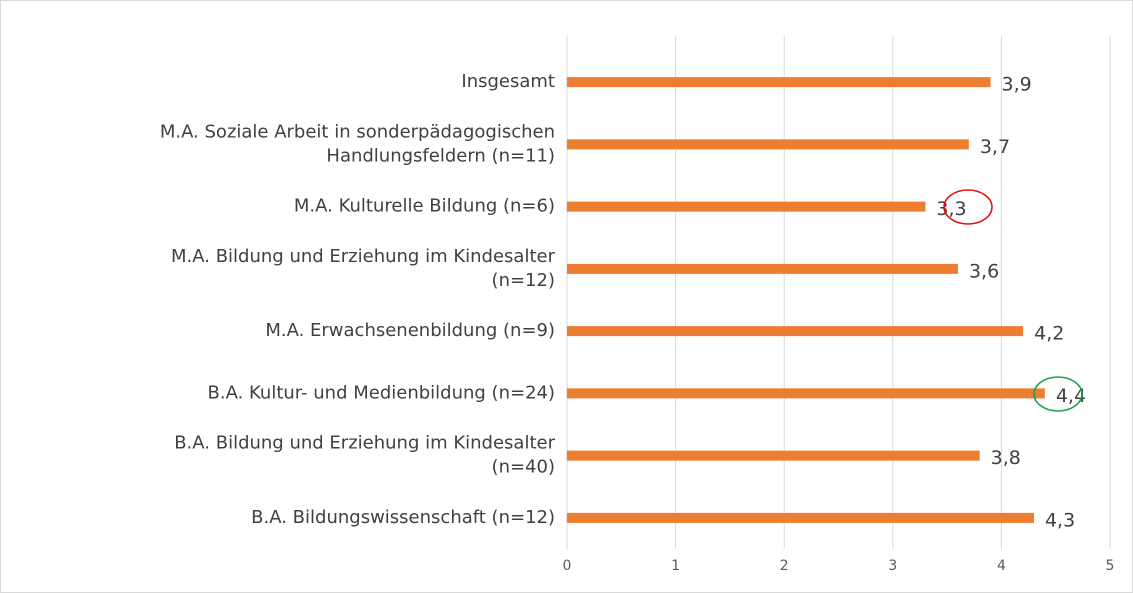  What do you see at coordinates (984, 271) in the screenshot?
I see `value-label: 3,6` at bounding box center [984, 271].